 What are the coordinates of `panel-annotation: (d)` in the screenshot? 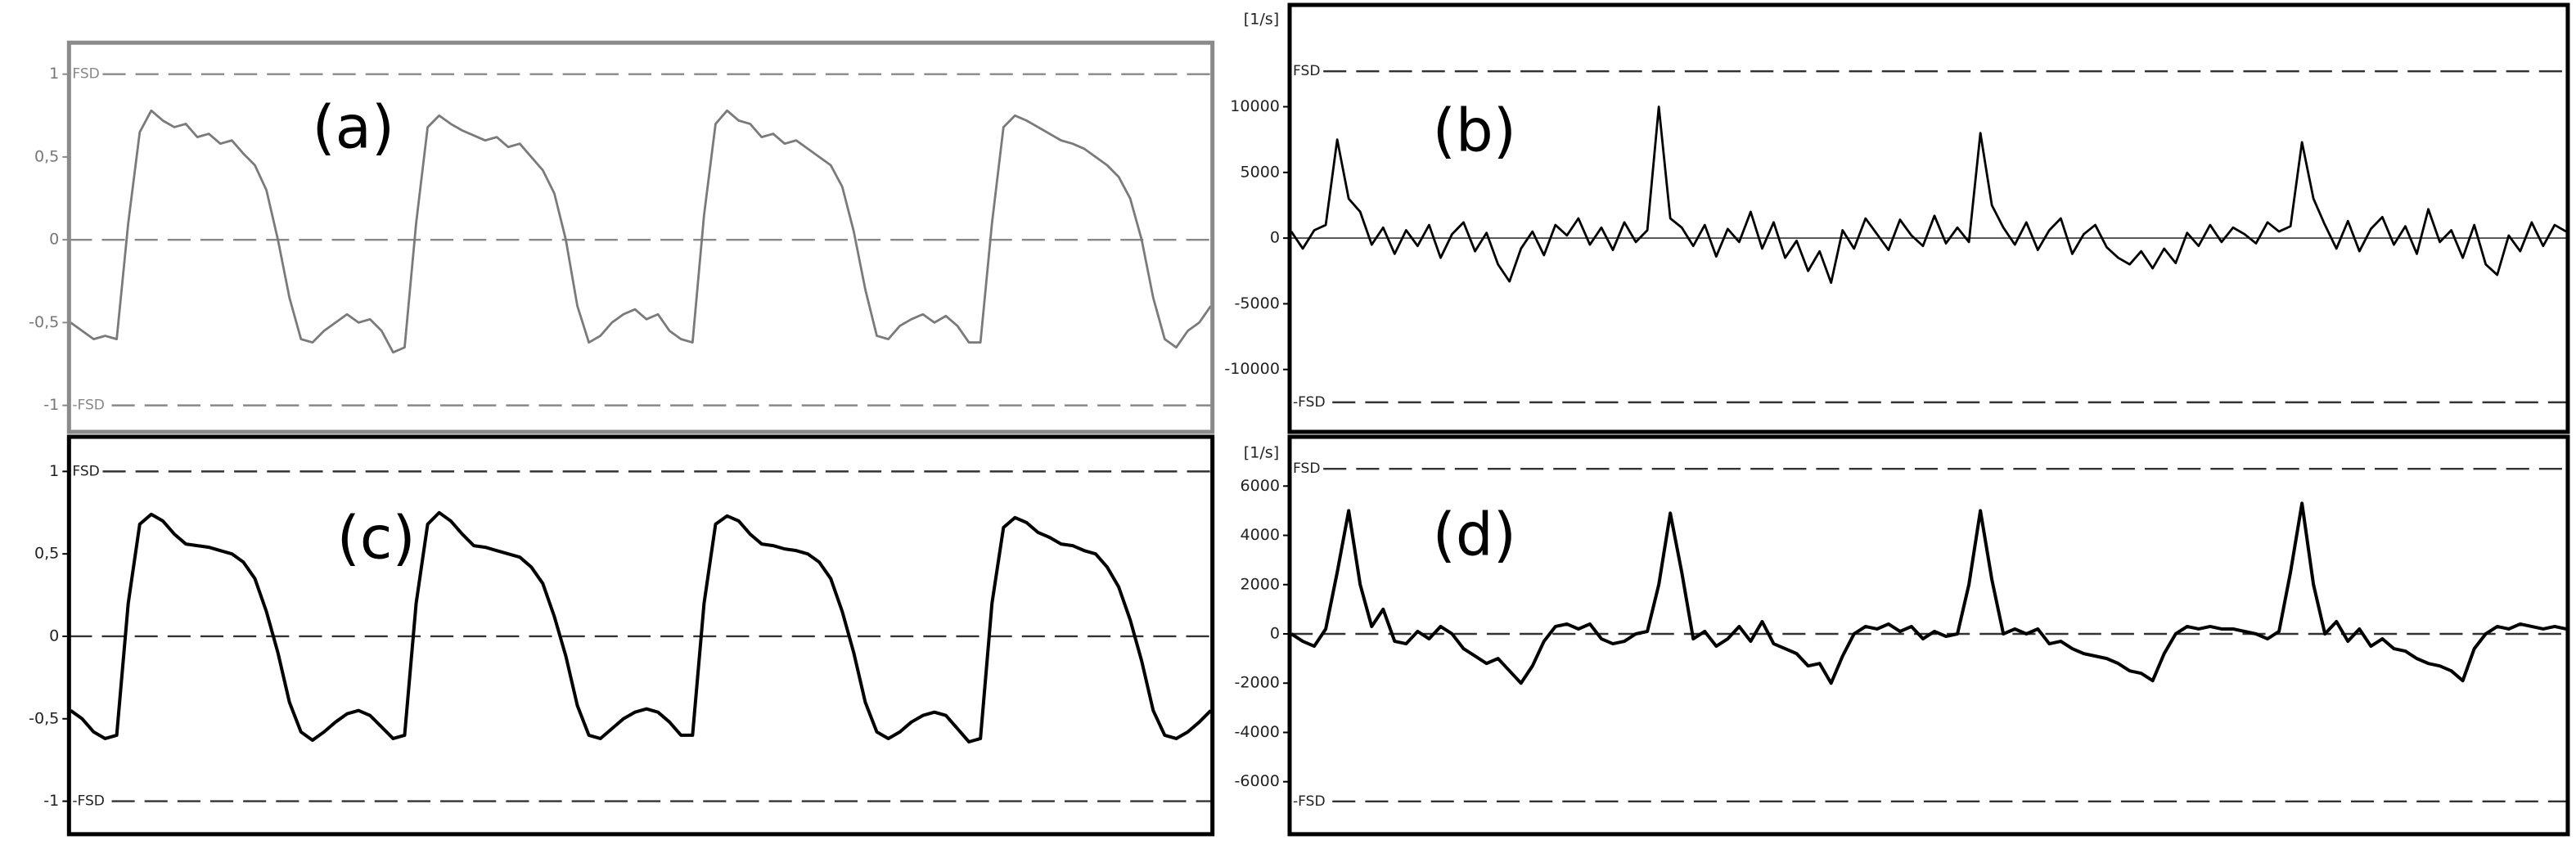 It's located at (1474, 535).